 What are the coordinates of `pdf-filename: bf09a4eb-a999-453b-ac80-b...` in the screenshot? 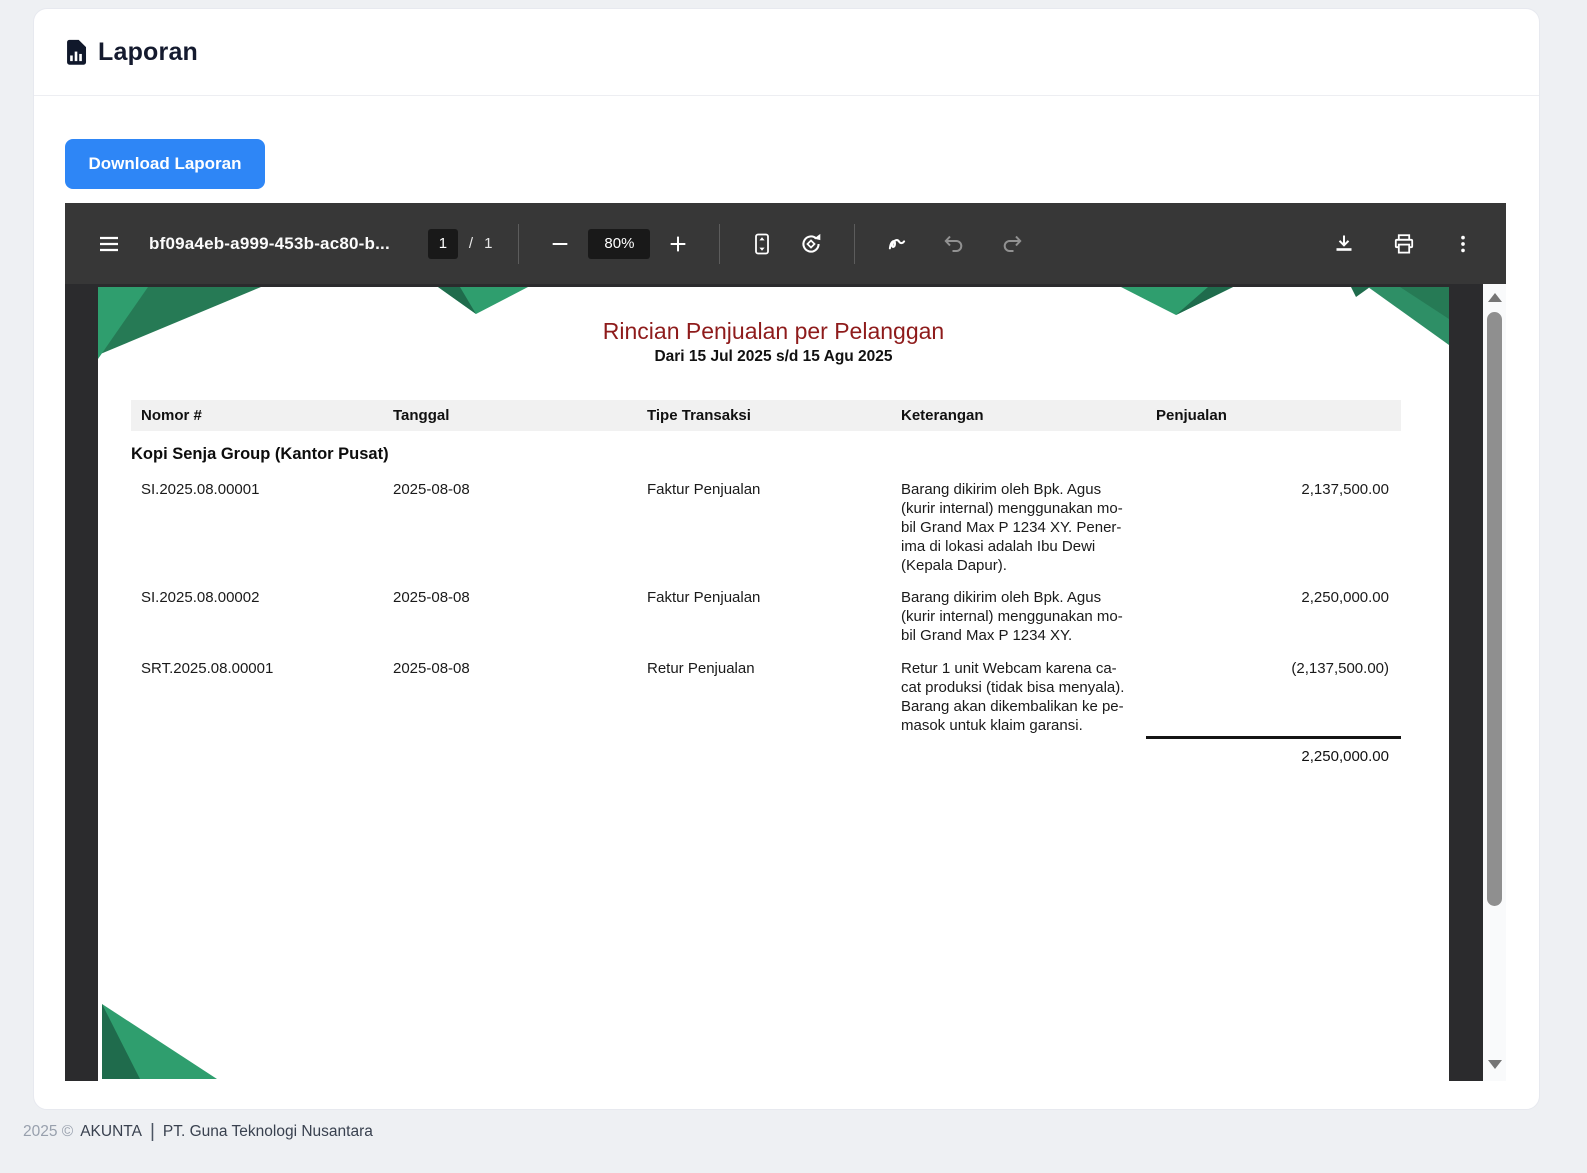 It's located at (269, 243).